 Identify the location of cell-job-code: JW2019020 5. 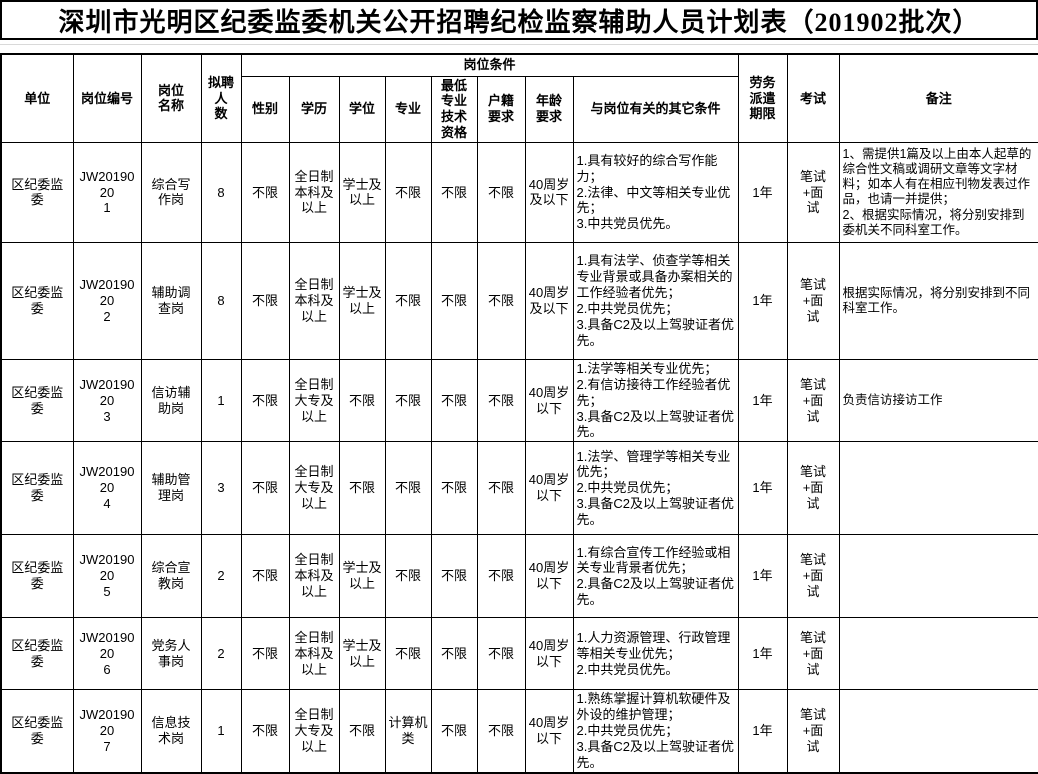
(107, 576).